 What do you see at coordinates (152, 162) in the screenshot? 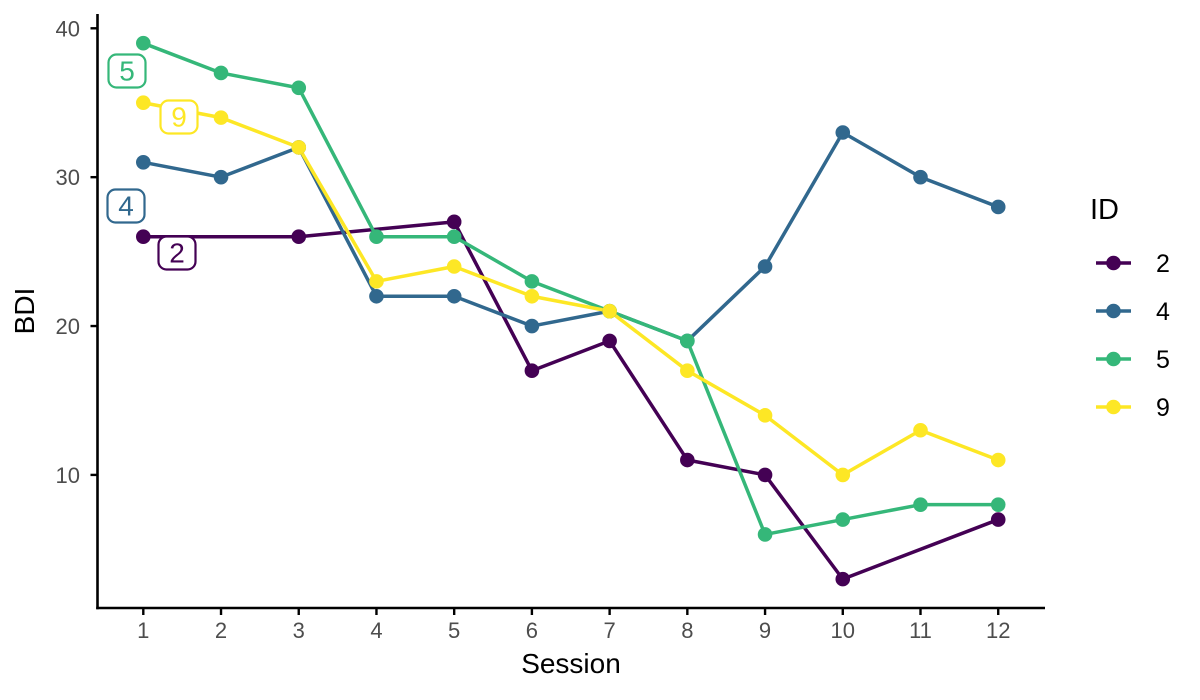
I see `direct-labels: 5 9 4 2` at bounding box center [152, 162].